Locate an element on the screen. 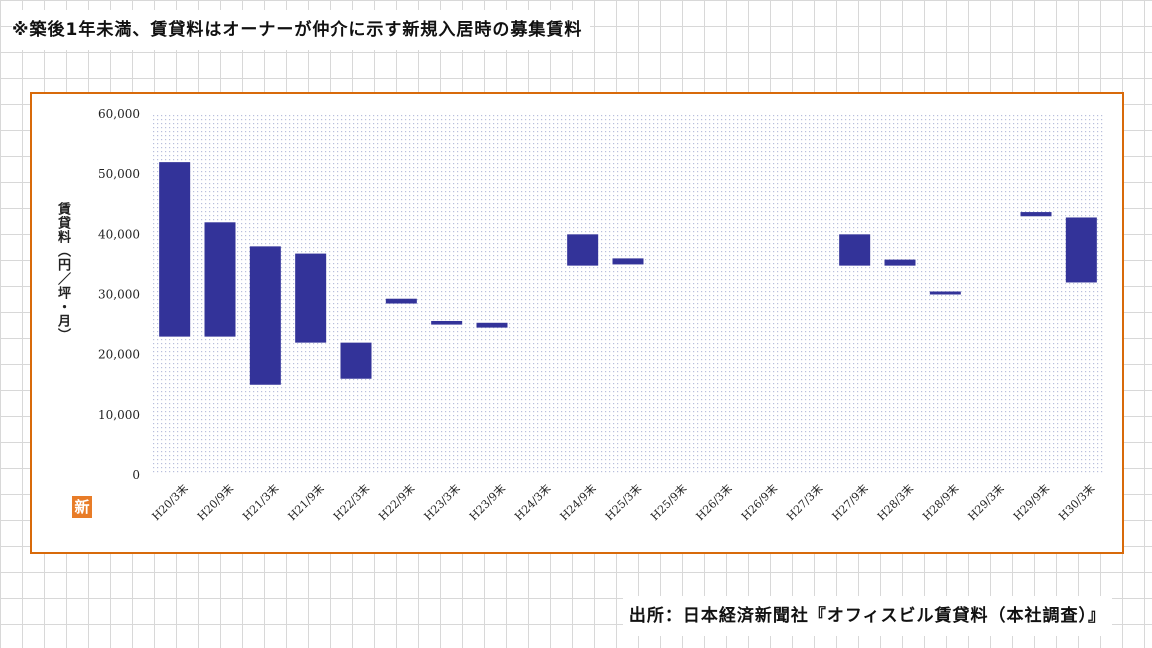 The image size is (1152, 648). x-tick-label: H25/9末 is located at coordinates (669, 502).